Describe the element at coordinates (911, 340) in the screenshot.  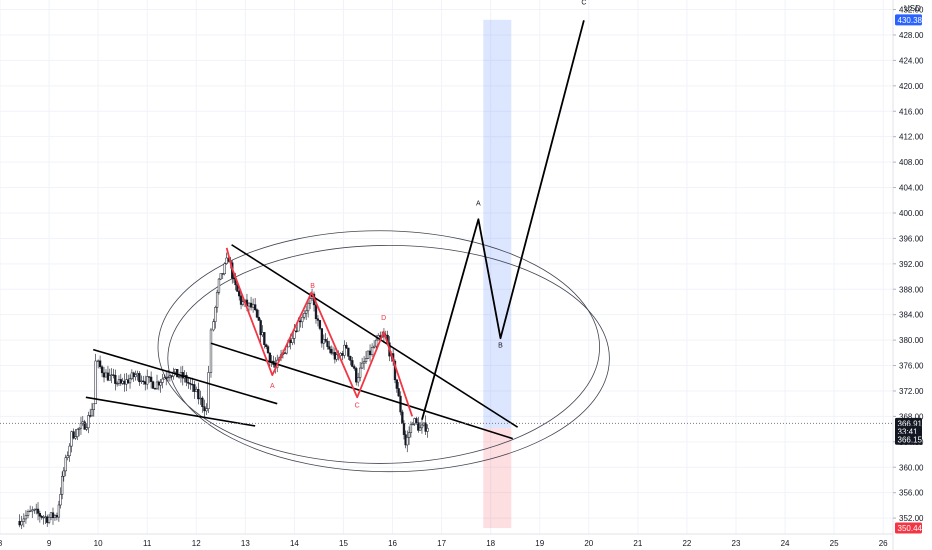
I see `y-tick-label: 380.00` at that location.